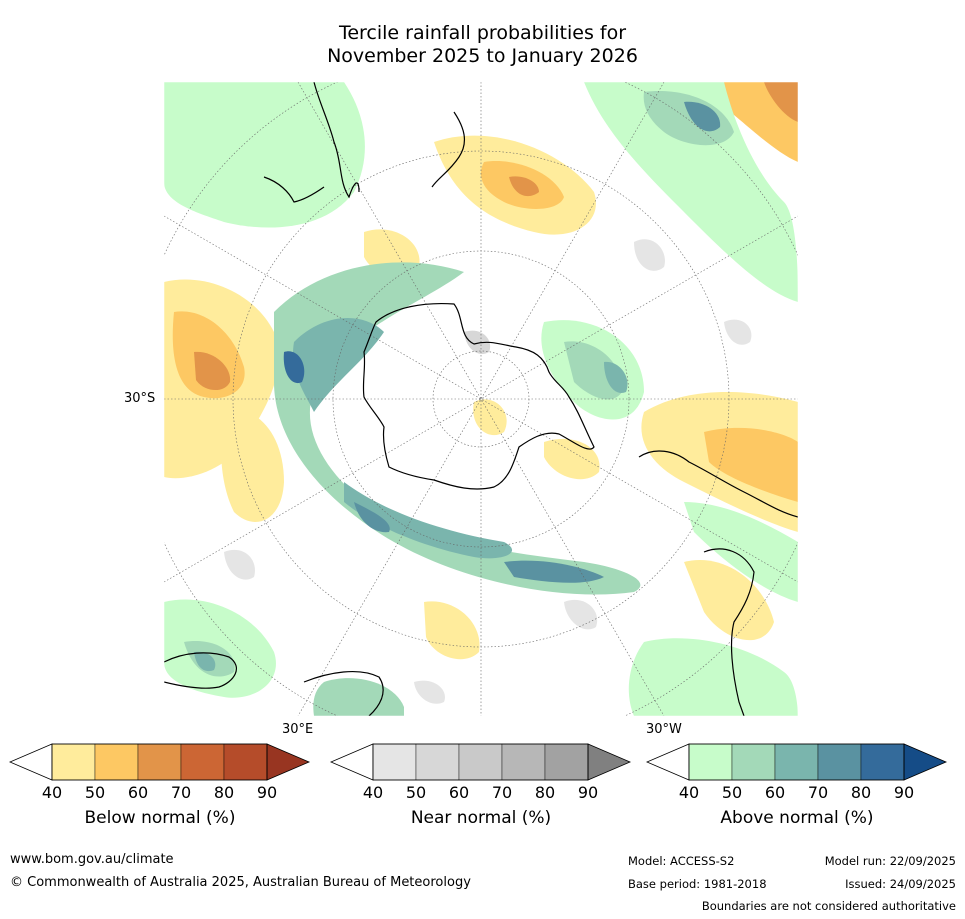  What do you see at coordinates (681, 861) in the screenshot?
I see `model-text: Model: ACCESS-S2` at bounding box center [681, 861].